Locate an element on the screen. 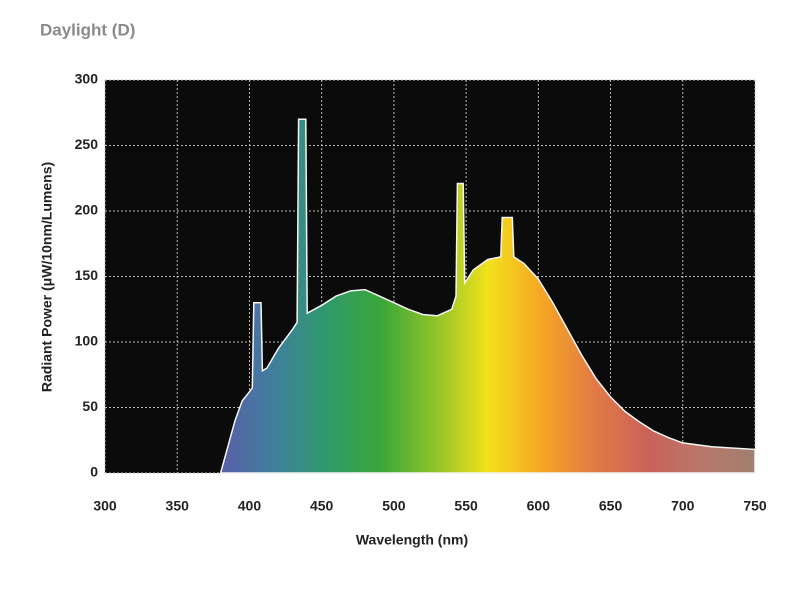 The height and width of the screenshot is (589, 800). x-tick-label: 400 is located at coordinates (250, 506).